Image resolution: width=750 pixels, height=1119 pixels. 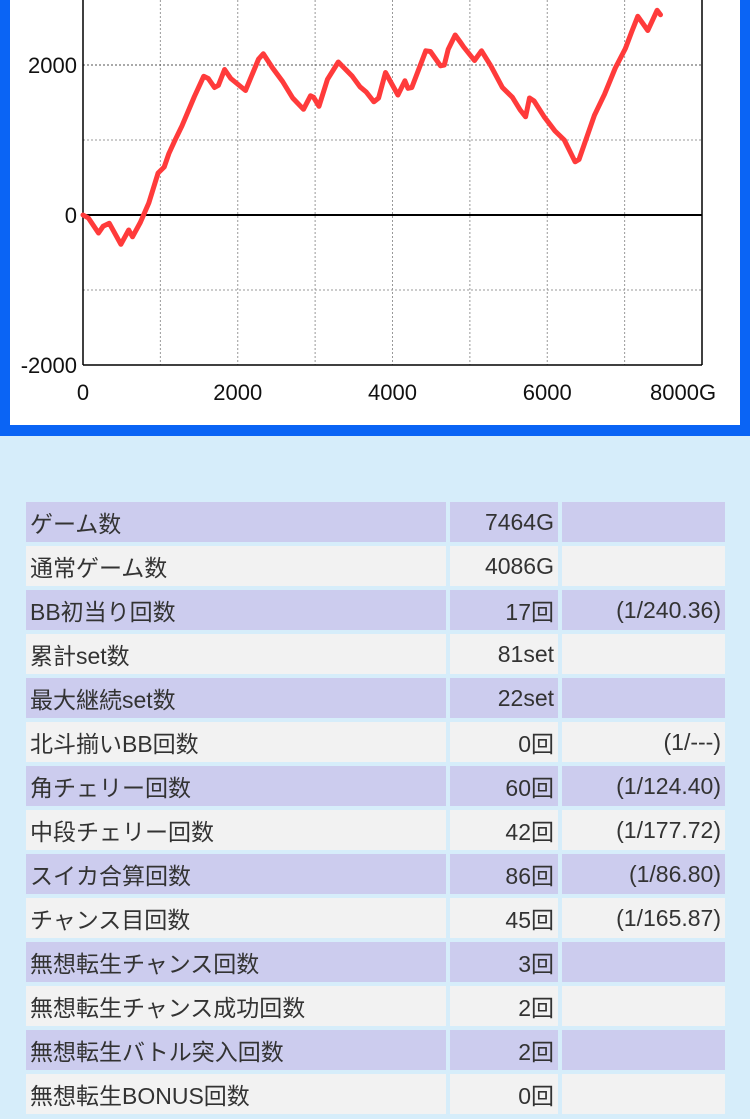 What do you see at coordinates (643, 610) in the screenshot?
I see `stat-ratio: (1/240.36)` at bounding box center [643, 610].